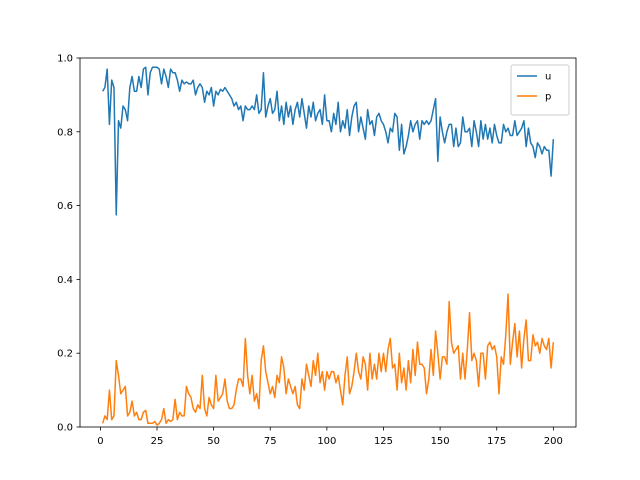 Image resolution: width=640 pixels, height=480 pixels. What do you see at coordinates (383, 441) in the screenshot?
I see `x-tick-label: 125` at bounding box center [383, 441].